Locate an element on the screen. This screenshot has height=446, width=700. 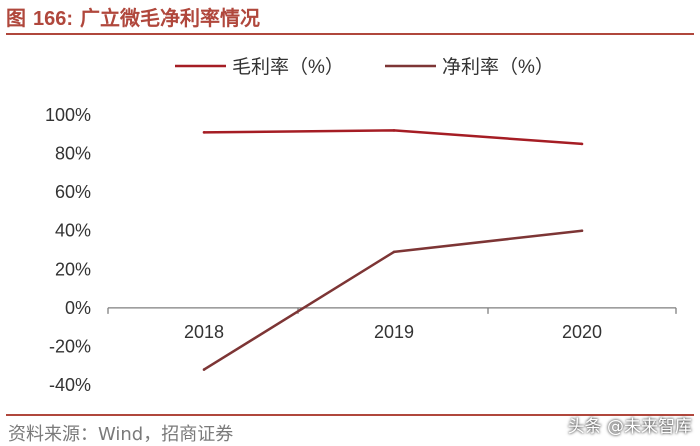
series-line-gross-margin is located at coordinates (393, 137).